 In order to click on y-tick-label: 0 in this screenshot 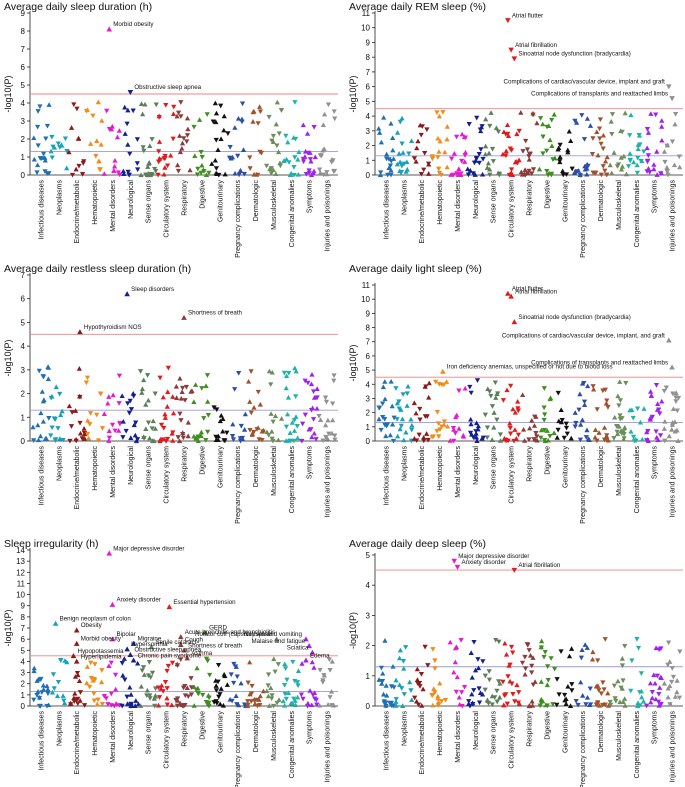, I will do `click(23, 441)`.